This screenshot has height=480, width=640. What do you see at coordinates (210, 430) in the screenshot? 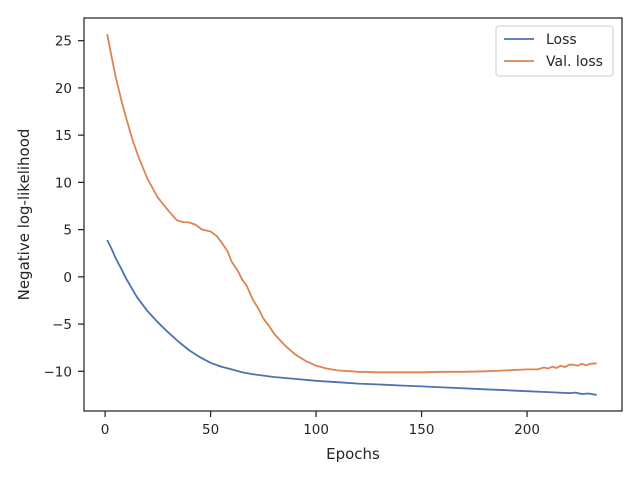
I see `x-tick-label: 50` at bounding box center [210, 430].